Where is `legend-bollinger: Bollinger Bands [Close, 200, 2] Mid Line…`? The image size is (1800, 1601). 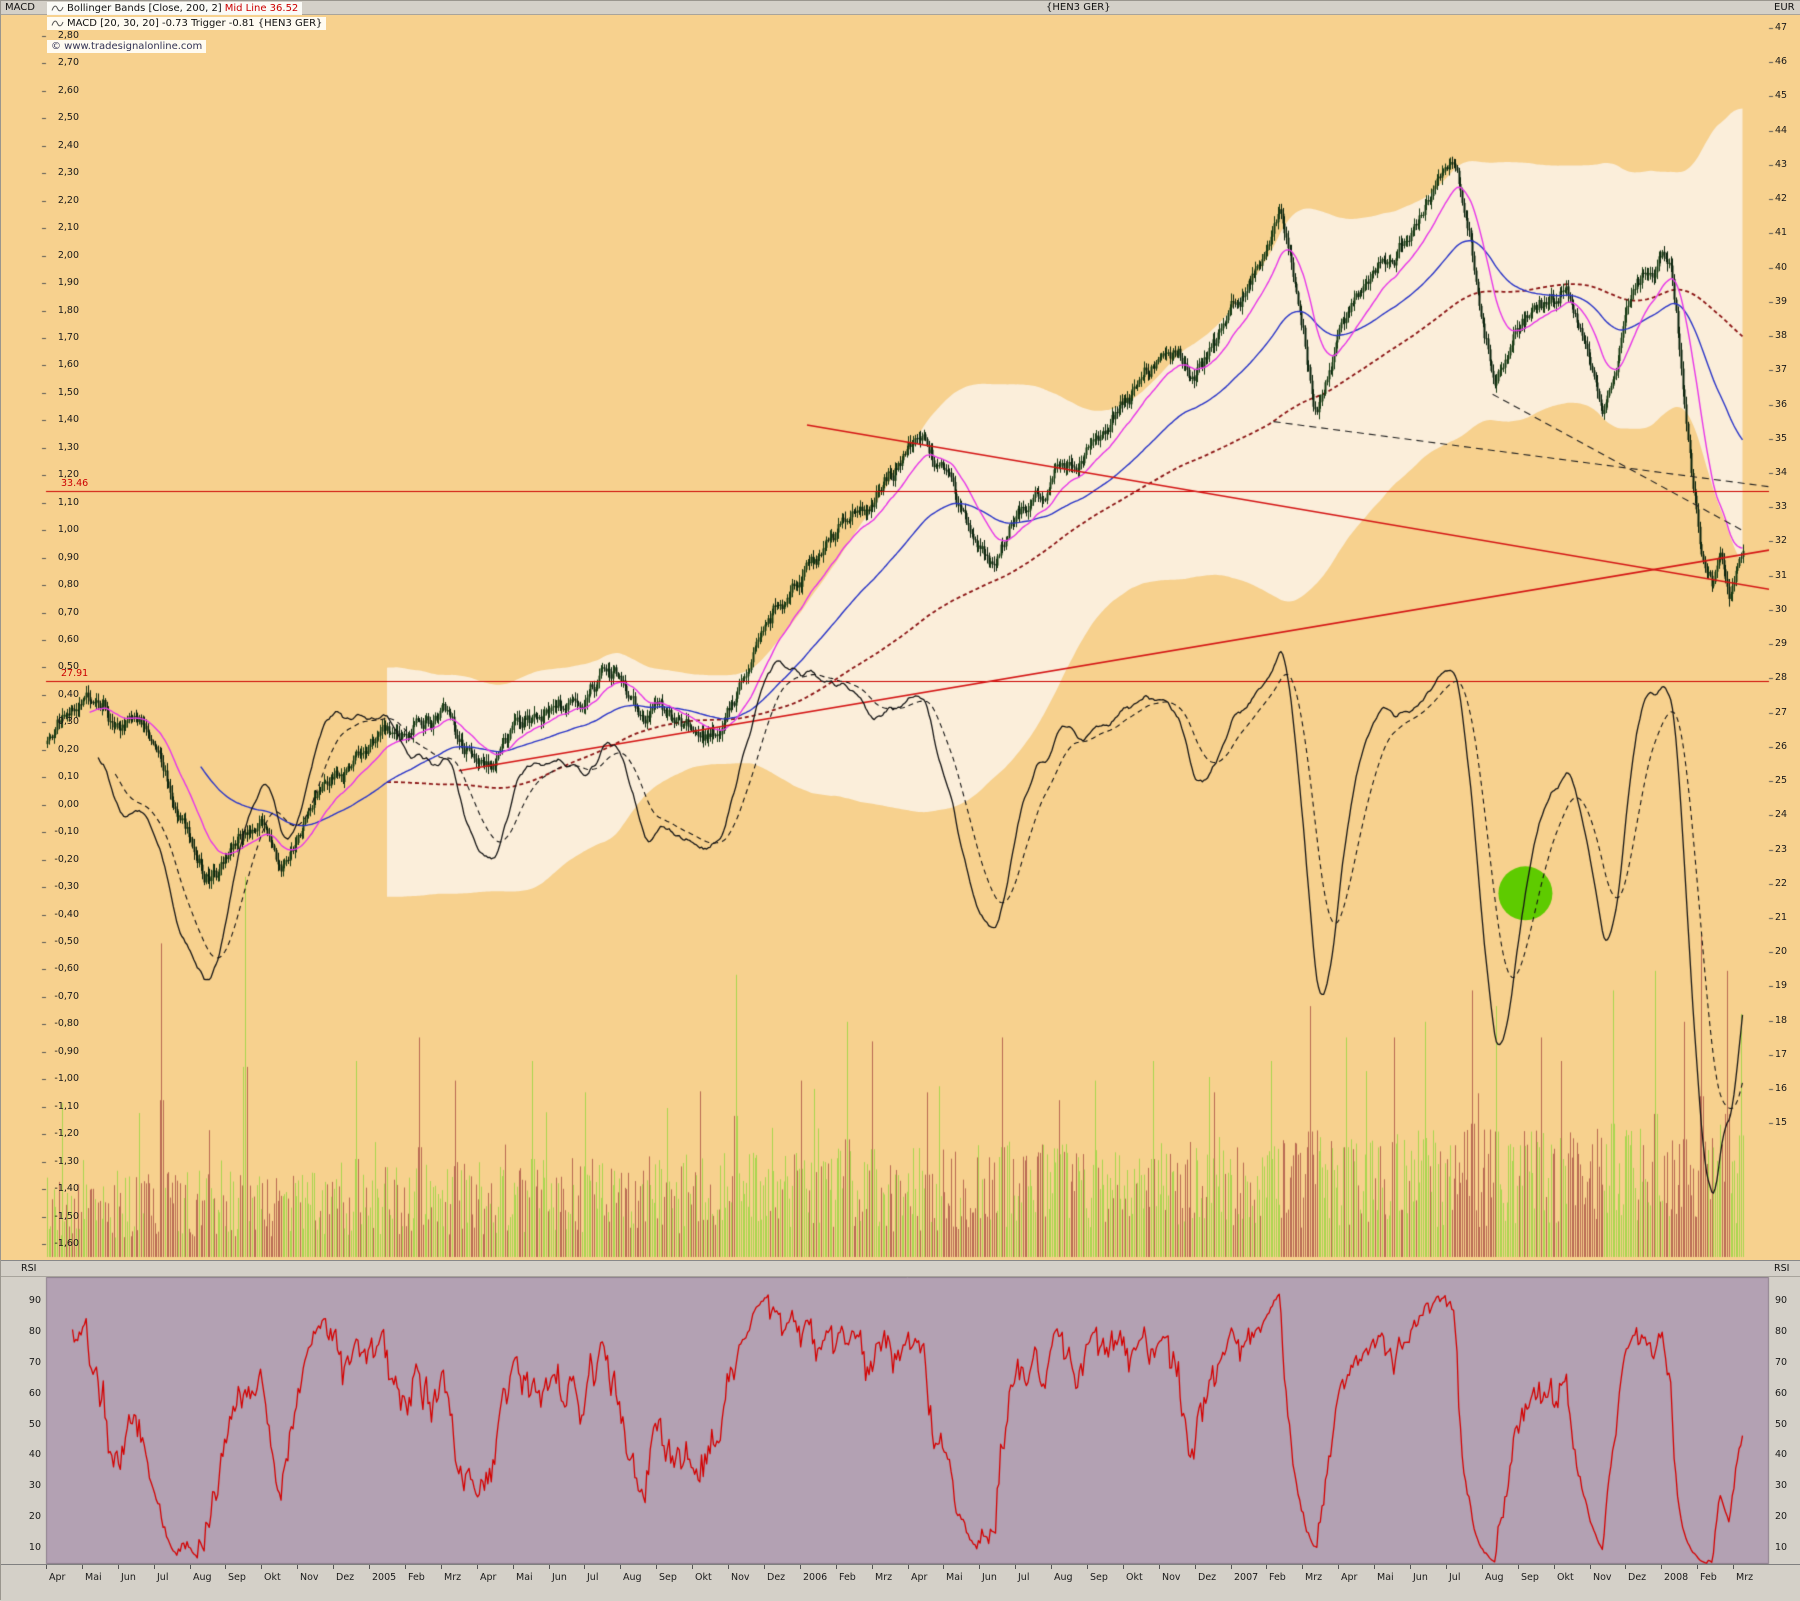 legend-bollinger: Bollinger Bands [Close, 200, 2] Mid Line… is located at coordinates (175, 8).